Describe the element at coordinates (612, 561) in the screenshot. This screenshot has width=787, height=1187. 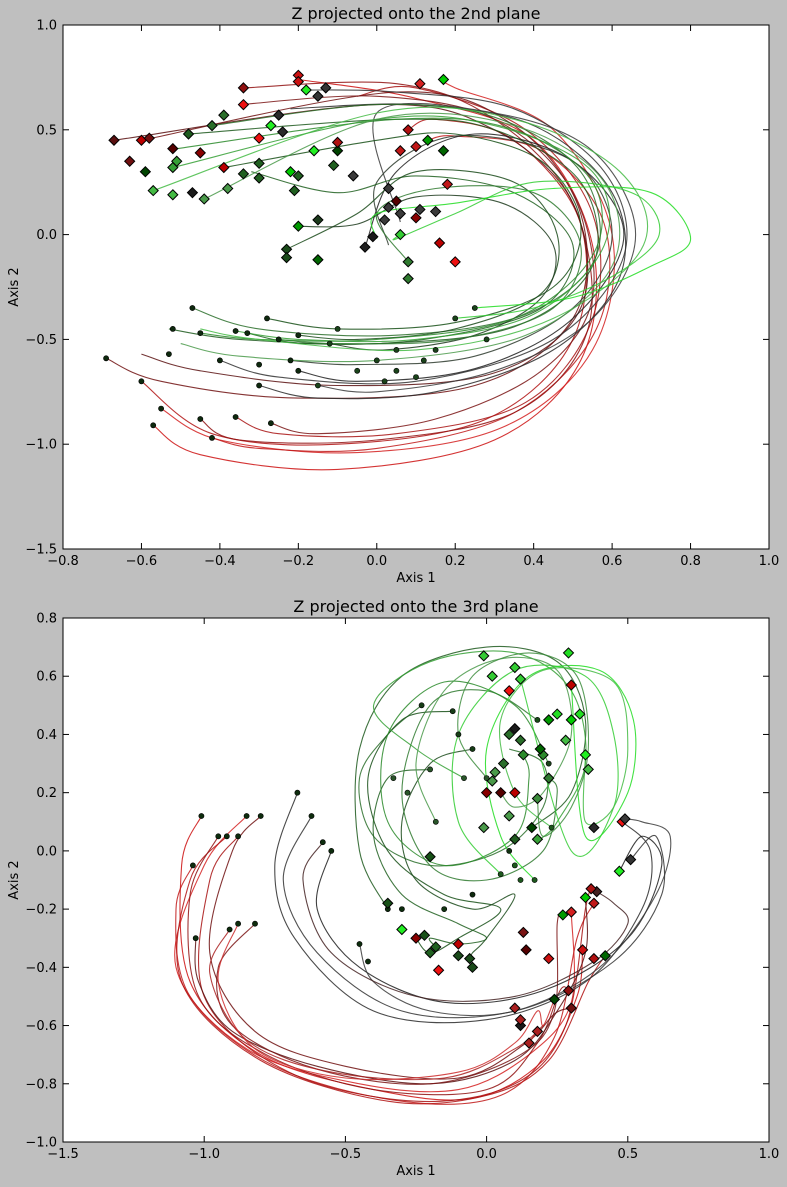
I see `x-tick-label: 0.6` at that location.